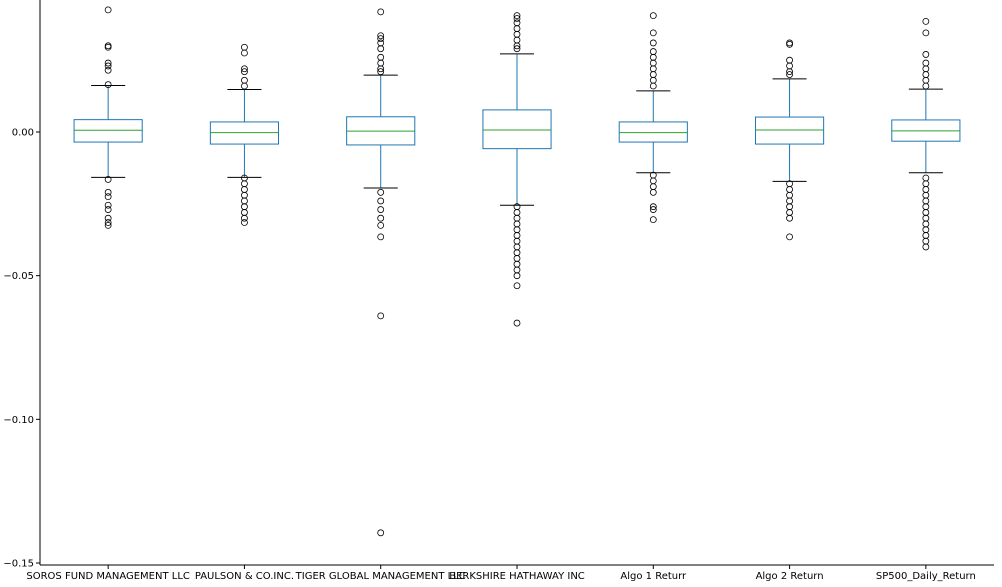 The height and width of the screenshot is (587, 1002). I want to click on x-tick-label: SOROS FUND MANAGEMENT LLC, so click(108, 576).